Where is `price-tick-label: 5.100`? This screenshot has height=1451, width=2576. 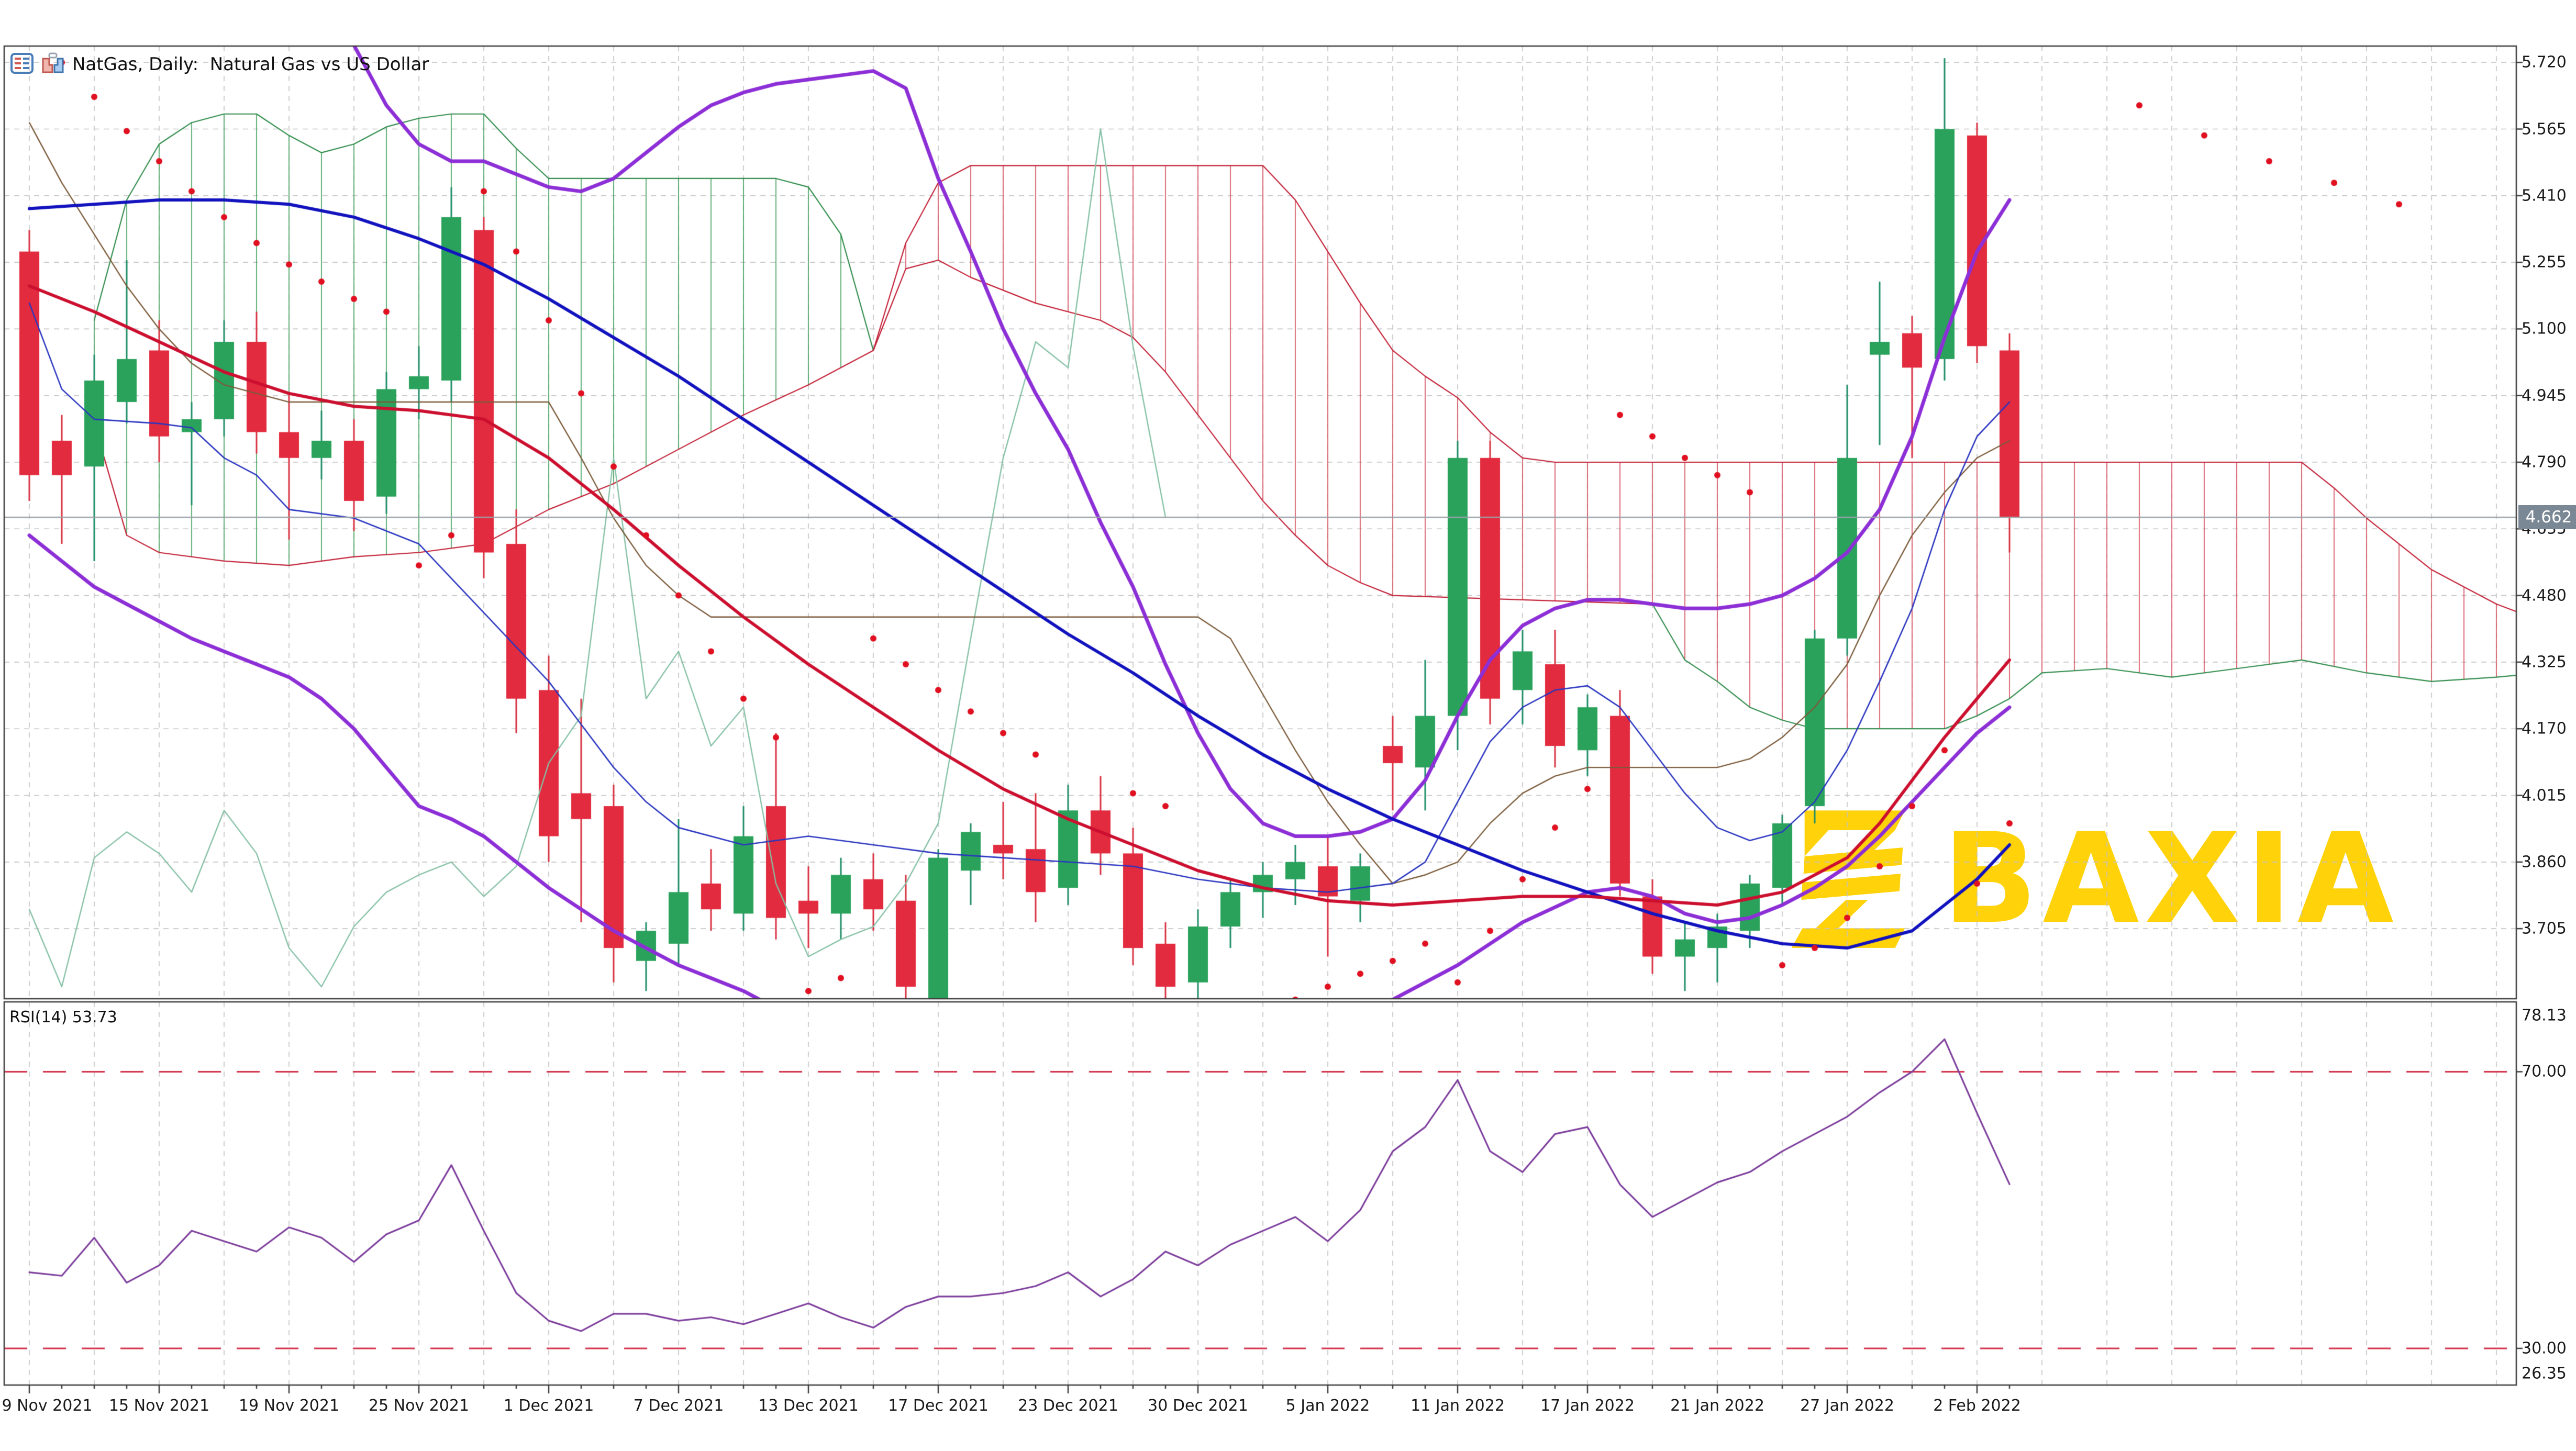 price-tick-label: 5.100 is located at coordinates (2544, 329).